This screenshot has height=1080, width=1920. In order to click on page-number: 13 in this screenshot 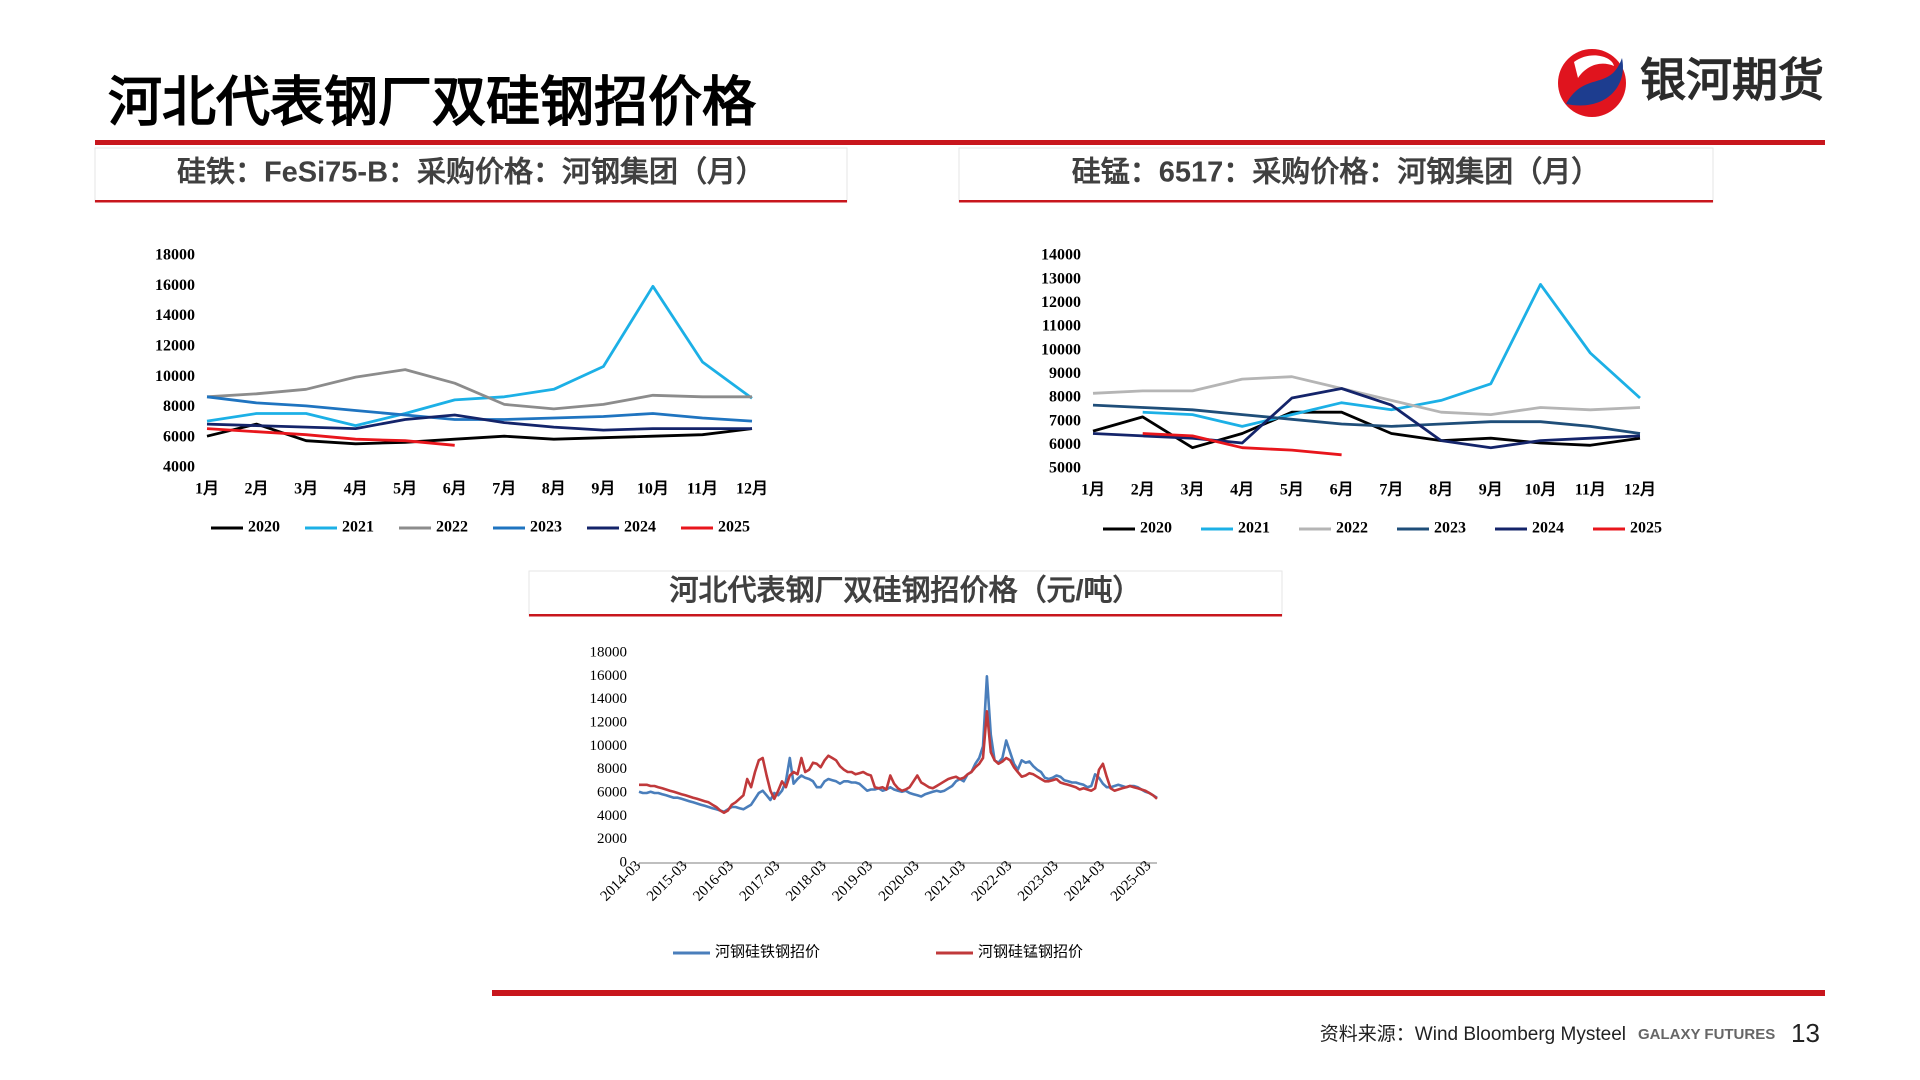, I will do `click(1805, 1033)`.